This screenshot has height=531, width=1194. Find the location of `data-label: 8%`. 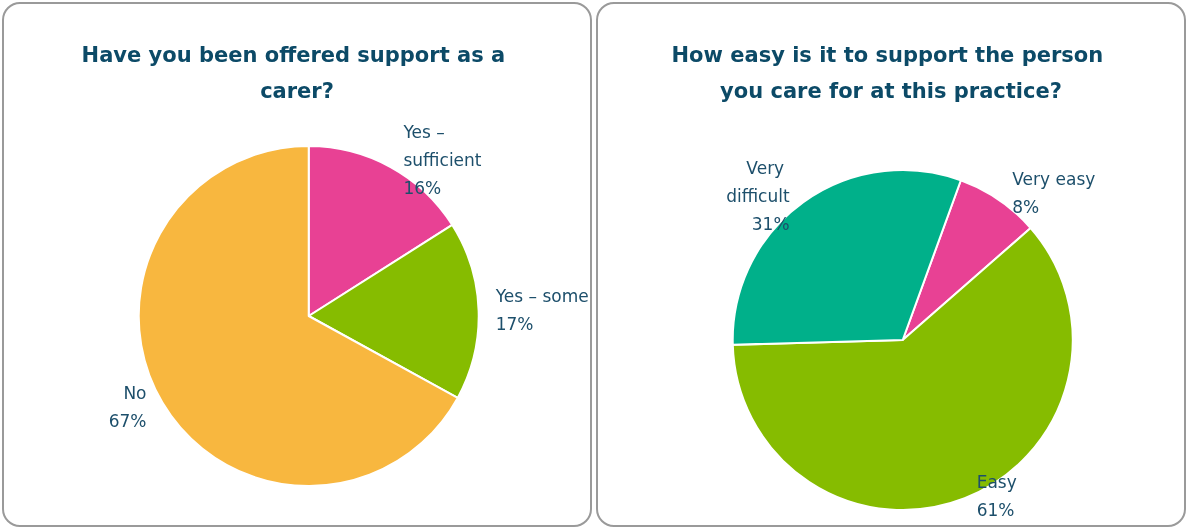

data-label: 8% is located at coordinates (1026, 207).